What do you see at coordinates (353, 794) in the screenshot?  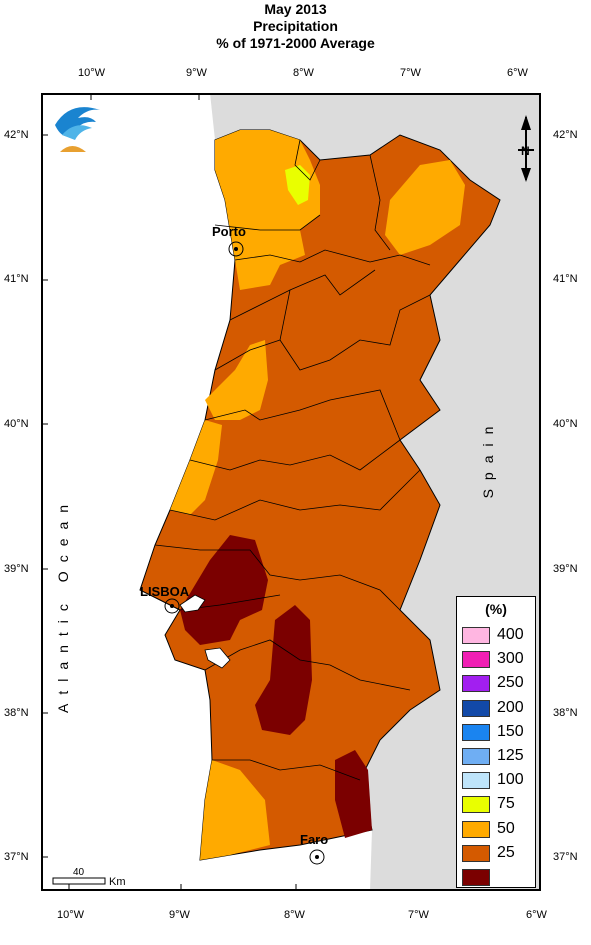 I see `zone-lt25-algarve` at bounding box center [353, 794].